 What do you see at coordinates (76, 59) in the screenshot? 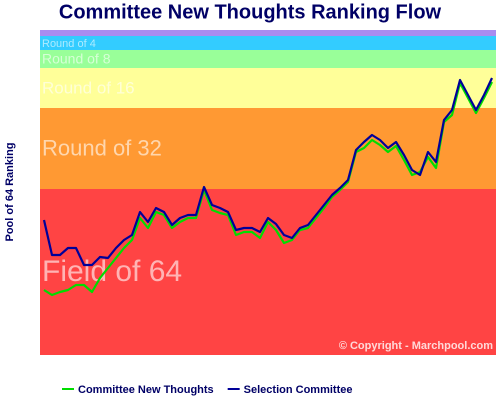
I see `band-label: Round of 8` at bounding box center [76, 59].